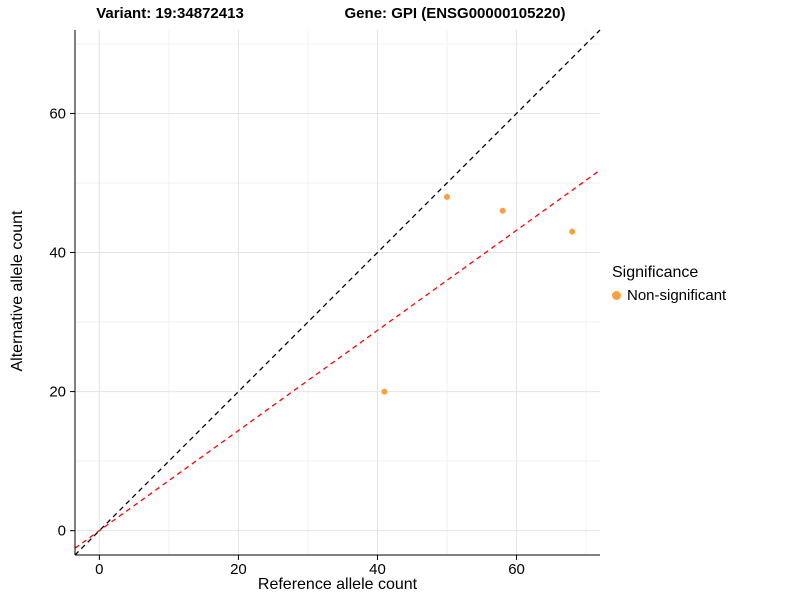  I want to click on y-tick-label: 20, so click(57, 392).